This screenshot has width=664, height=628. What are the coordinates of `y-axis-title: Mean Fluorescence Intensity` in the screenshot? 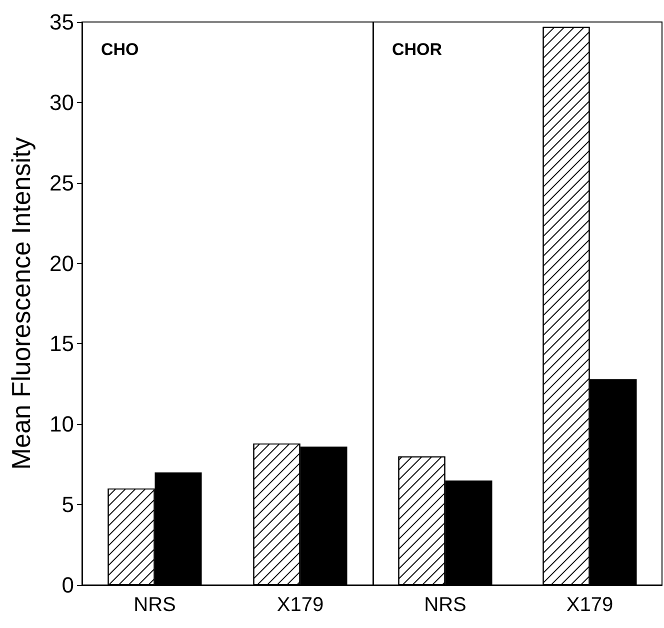 It's located at (21, 303).